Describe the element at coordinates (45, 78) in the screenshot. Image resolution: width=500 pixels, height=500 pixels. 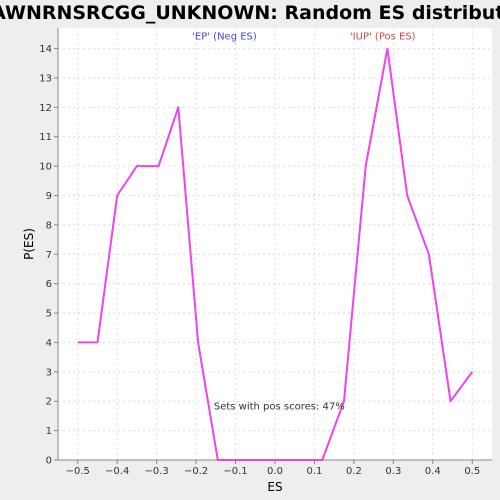
I see `y-tick-label-13: 13` at that location.